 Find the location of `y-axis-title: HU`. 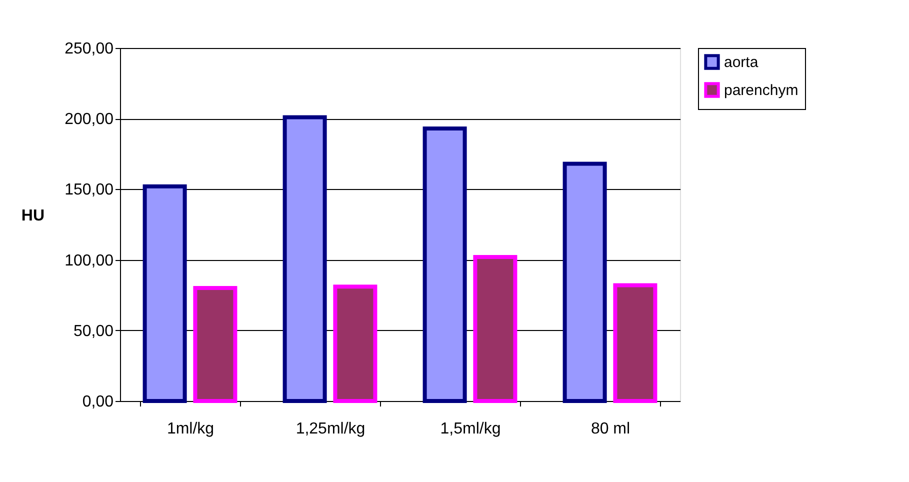

y-axis-title: HU is located at coordinates (32, 216).